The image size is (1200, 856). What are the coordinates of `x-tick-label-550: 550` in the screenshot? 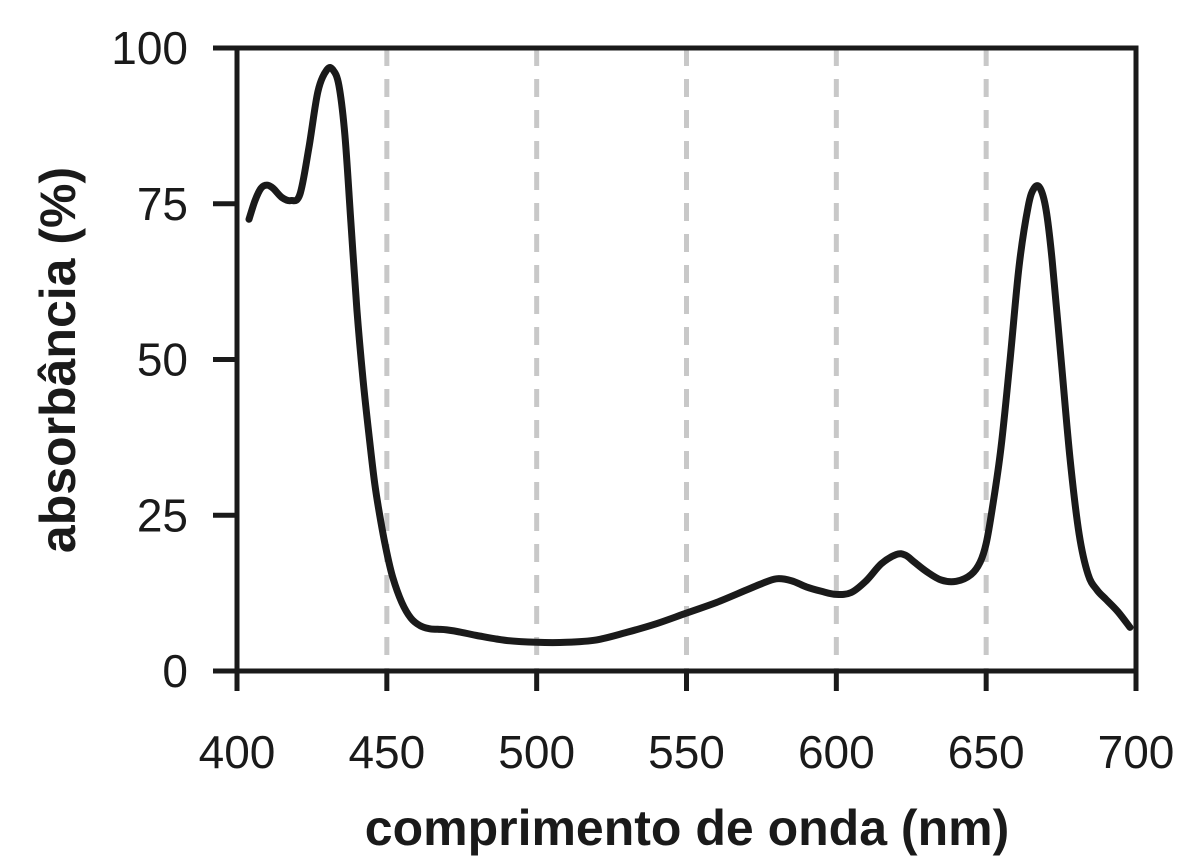 It's located at (686, 752).